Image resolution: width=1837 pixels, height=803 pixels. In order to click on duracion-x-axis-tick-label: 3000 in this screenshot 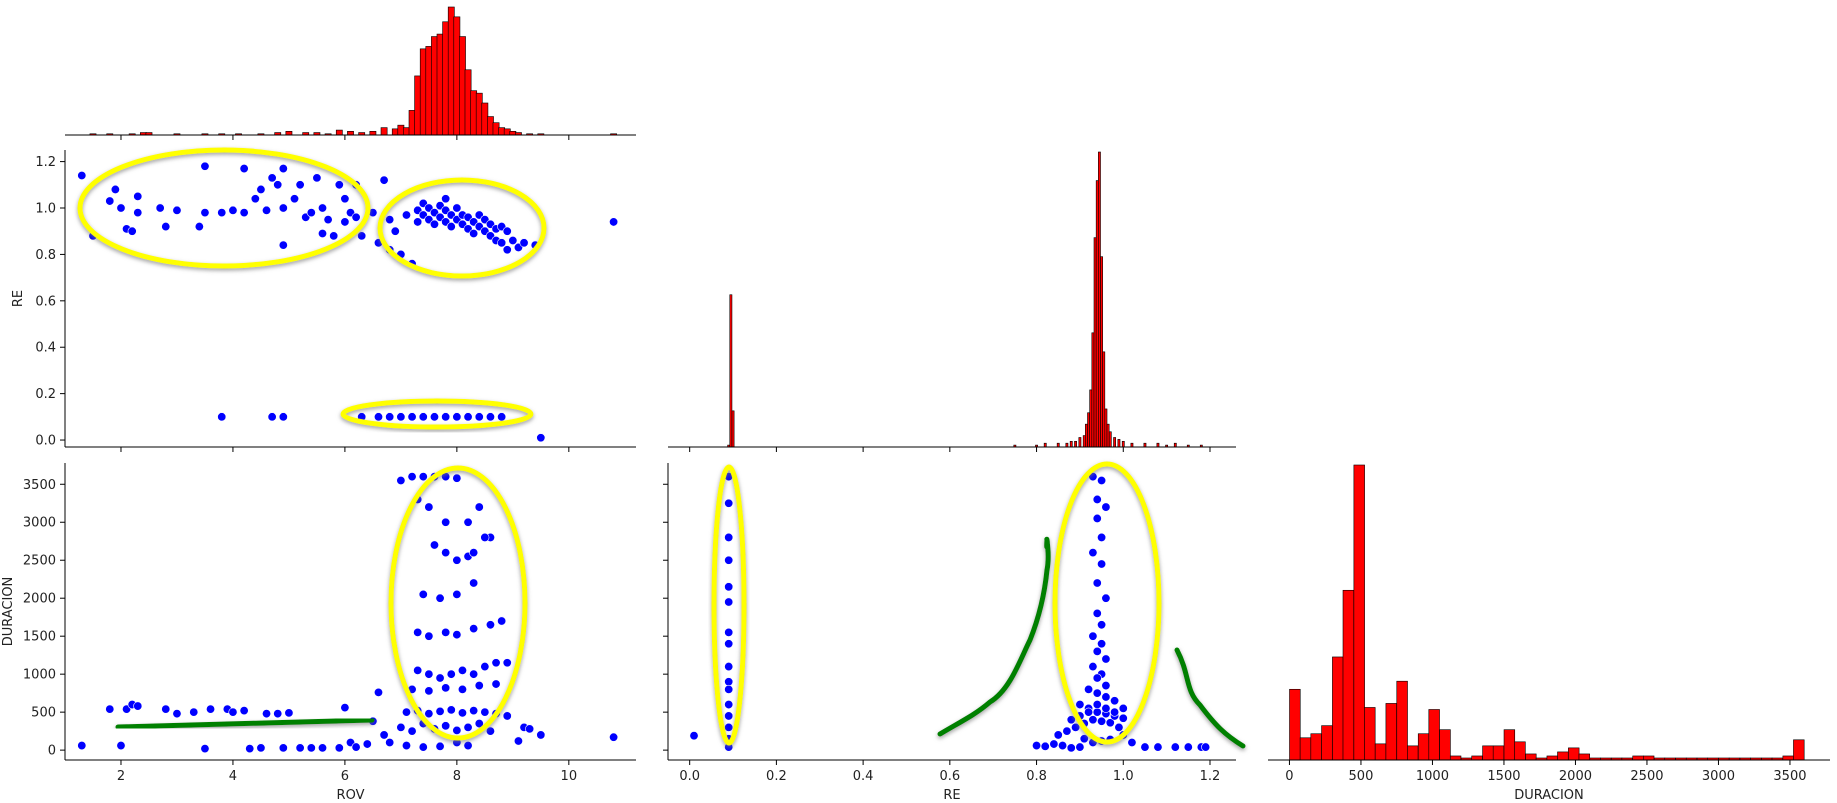, I will do `click(1718, 776)`.